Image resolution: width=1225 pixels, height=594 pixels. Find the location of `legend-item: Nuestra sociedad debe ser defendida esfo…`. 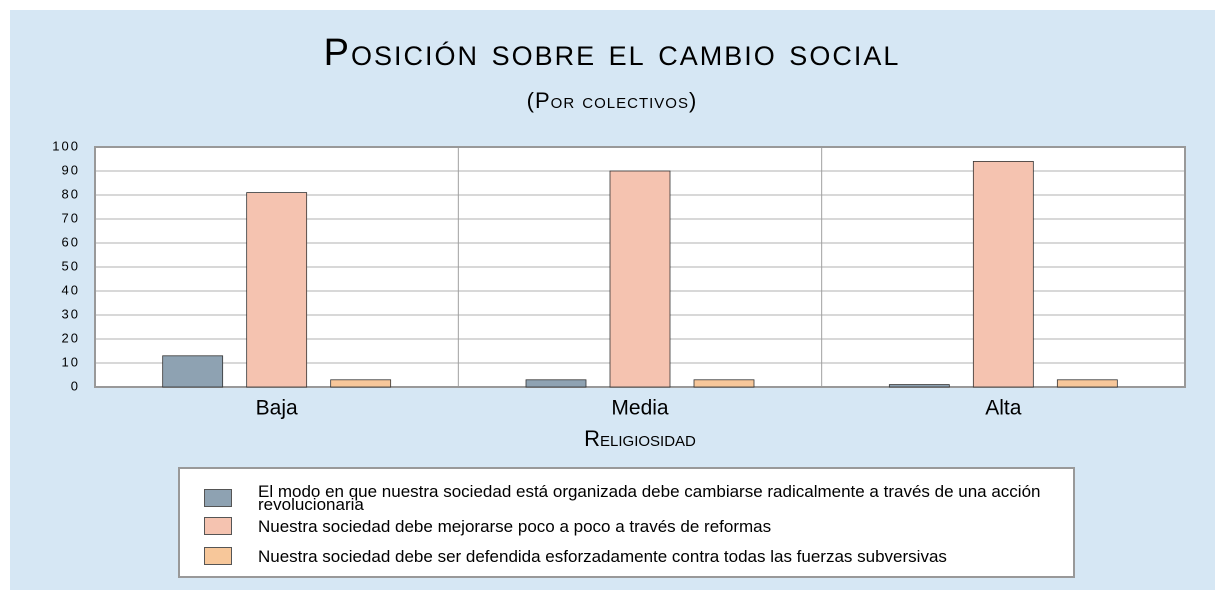

legend-item: Nuestra sociedad debe ser defendida esfo… is located at coordinates (631, 556).